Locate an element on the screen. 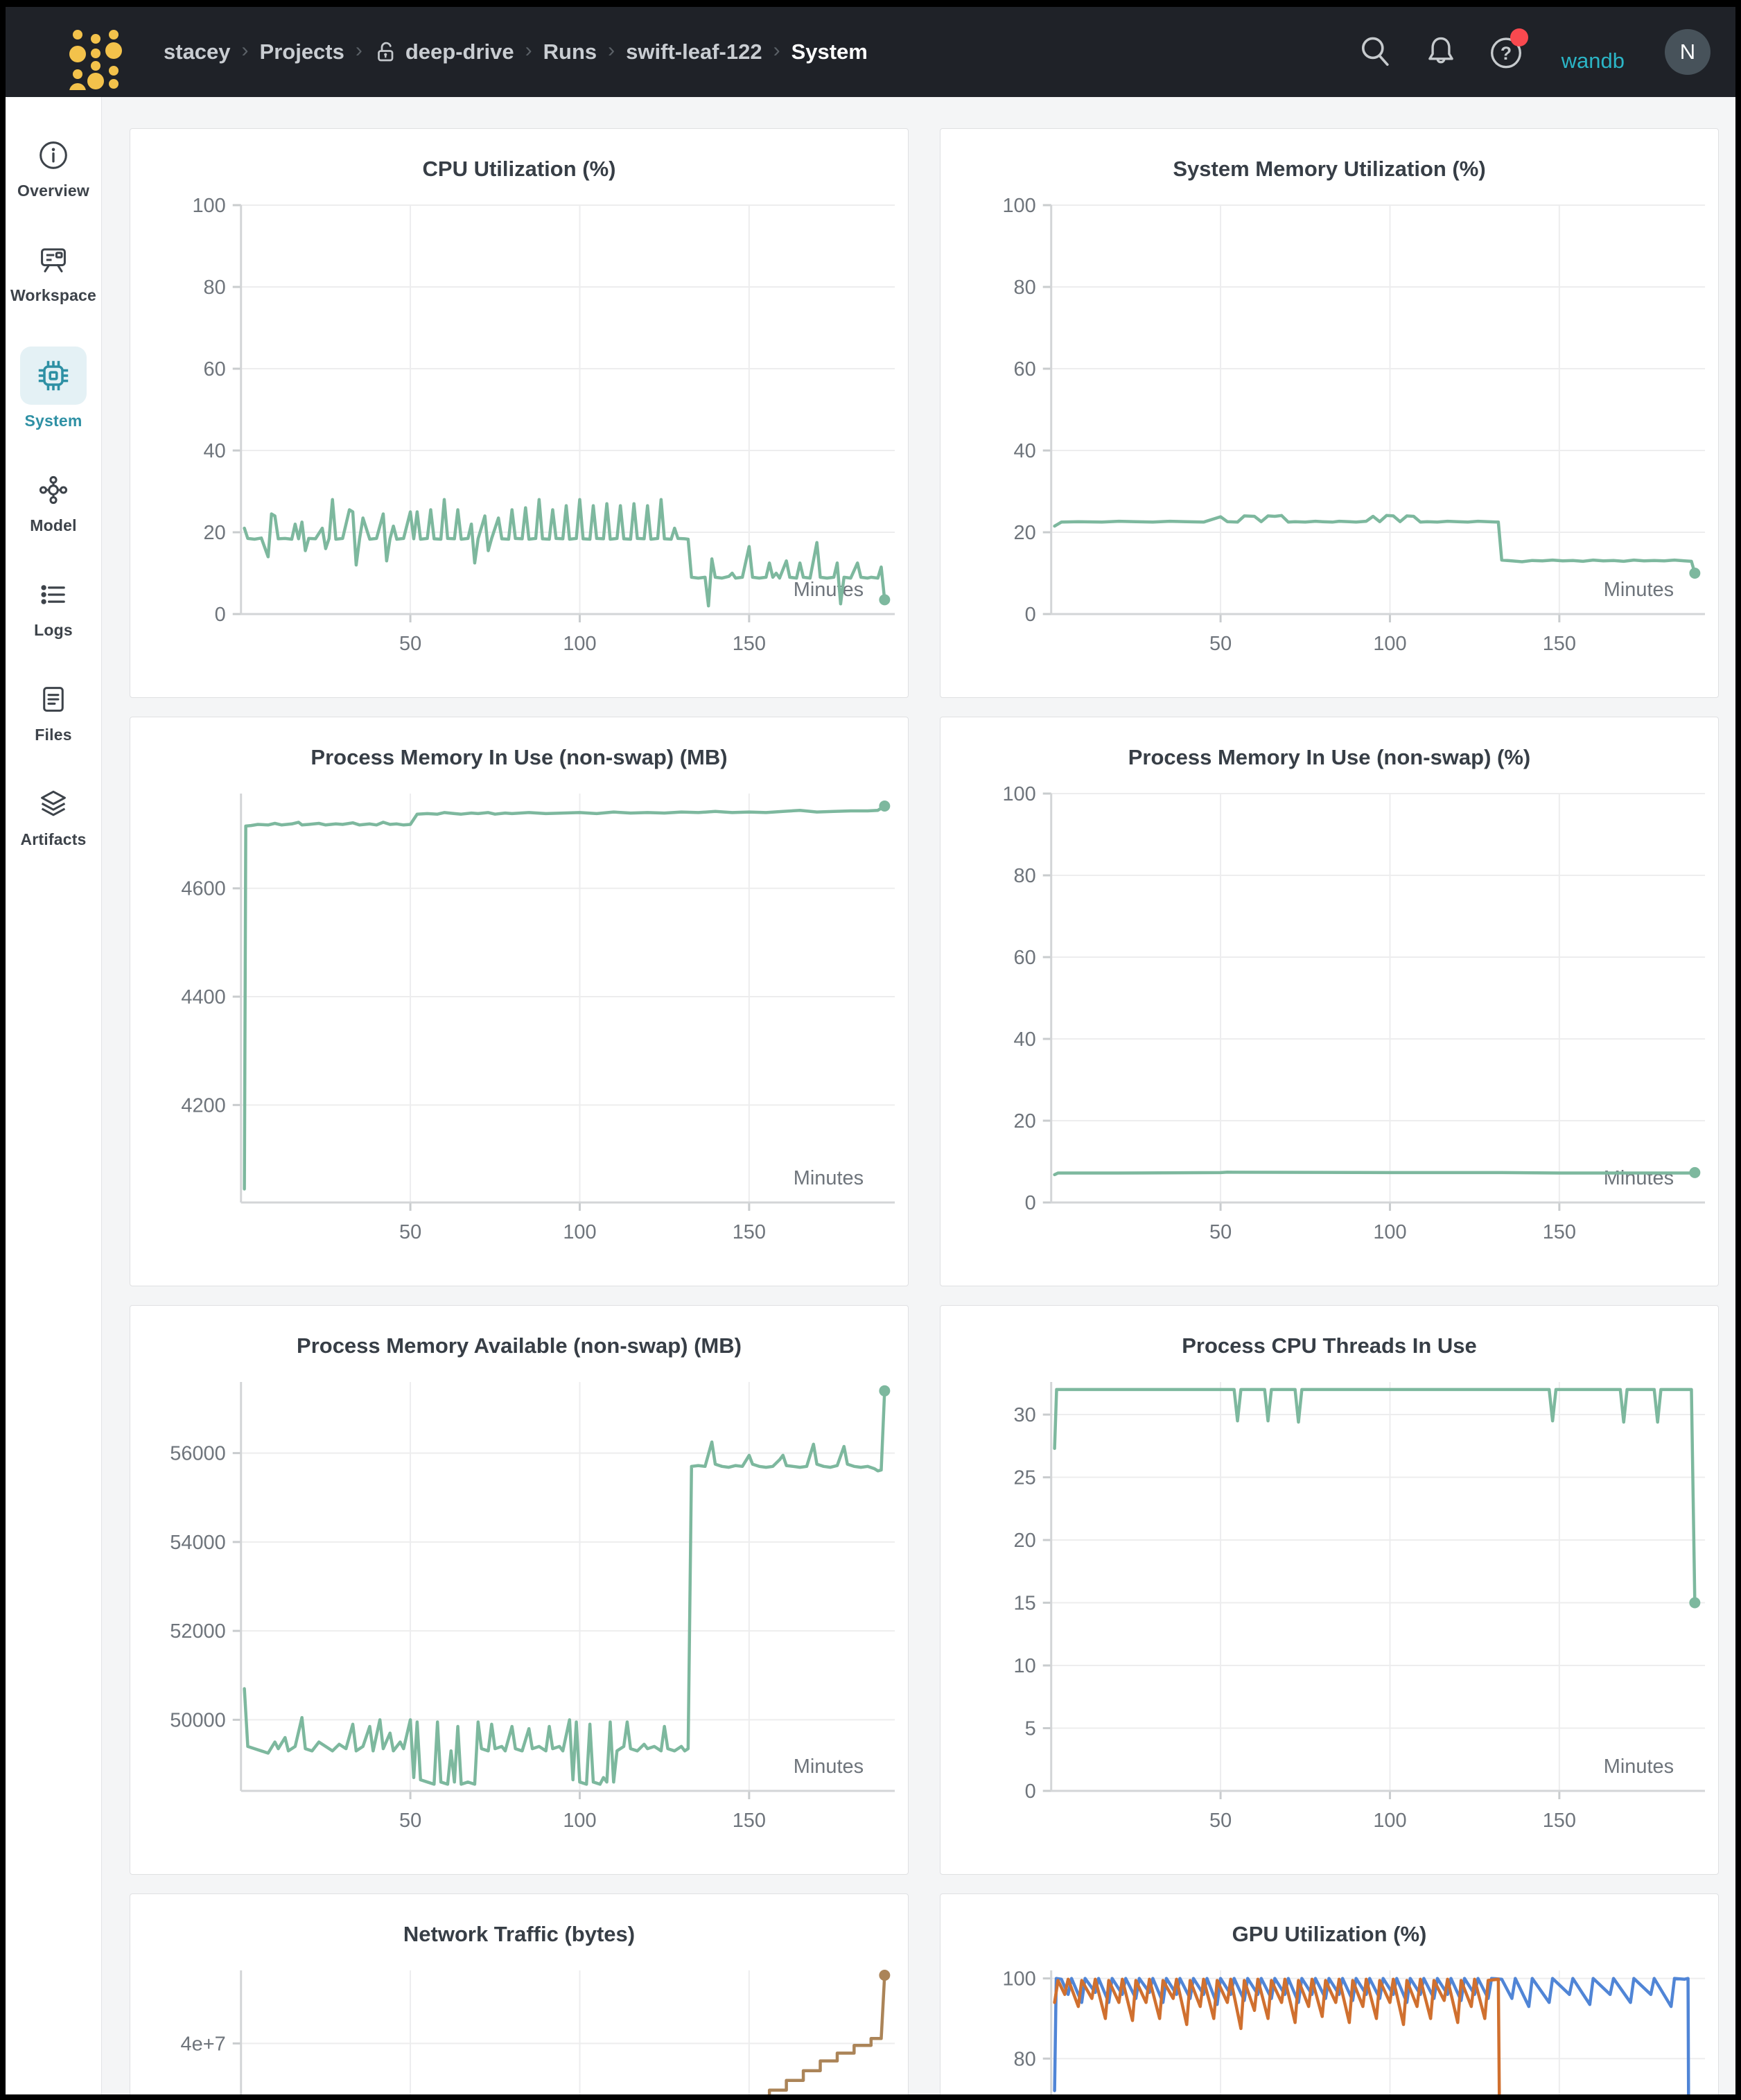  help-button: ? is located at coordinates (1507, 49).